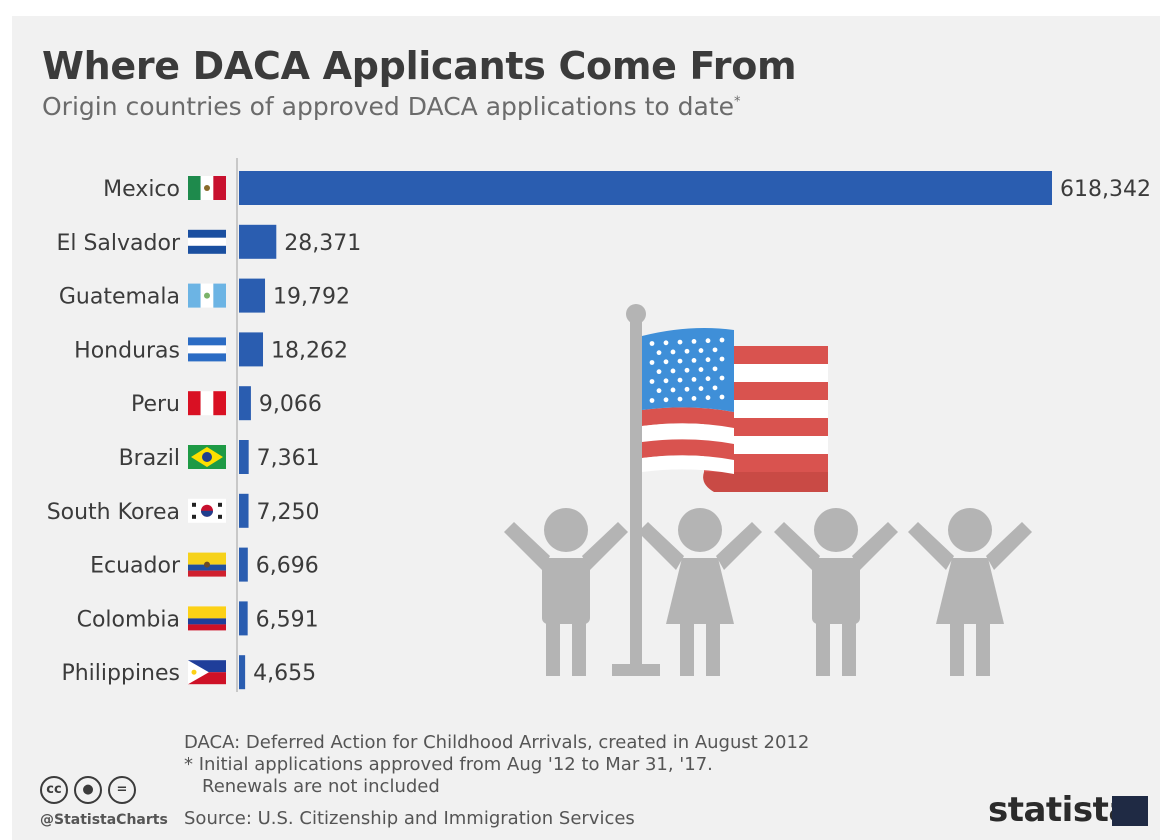 The height and width of the screenshot is (840, 1160). What do you see at coordinates (290, 404) in the screenshot?
I see `value-label: 9,066` at bounding box center [290, 404].